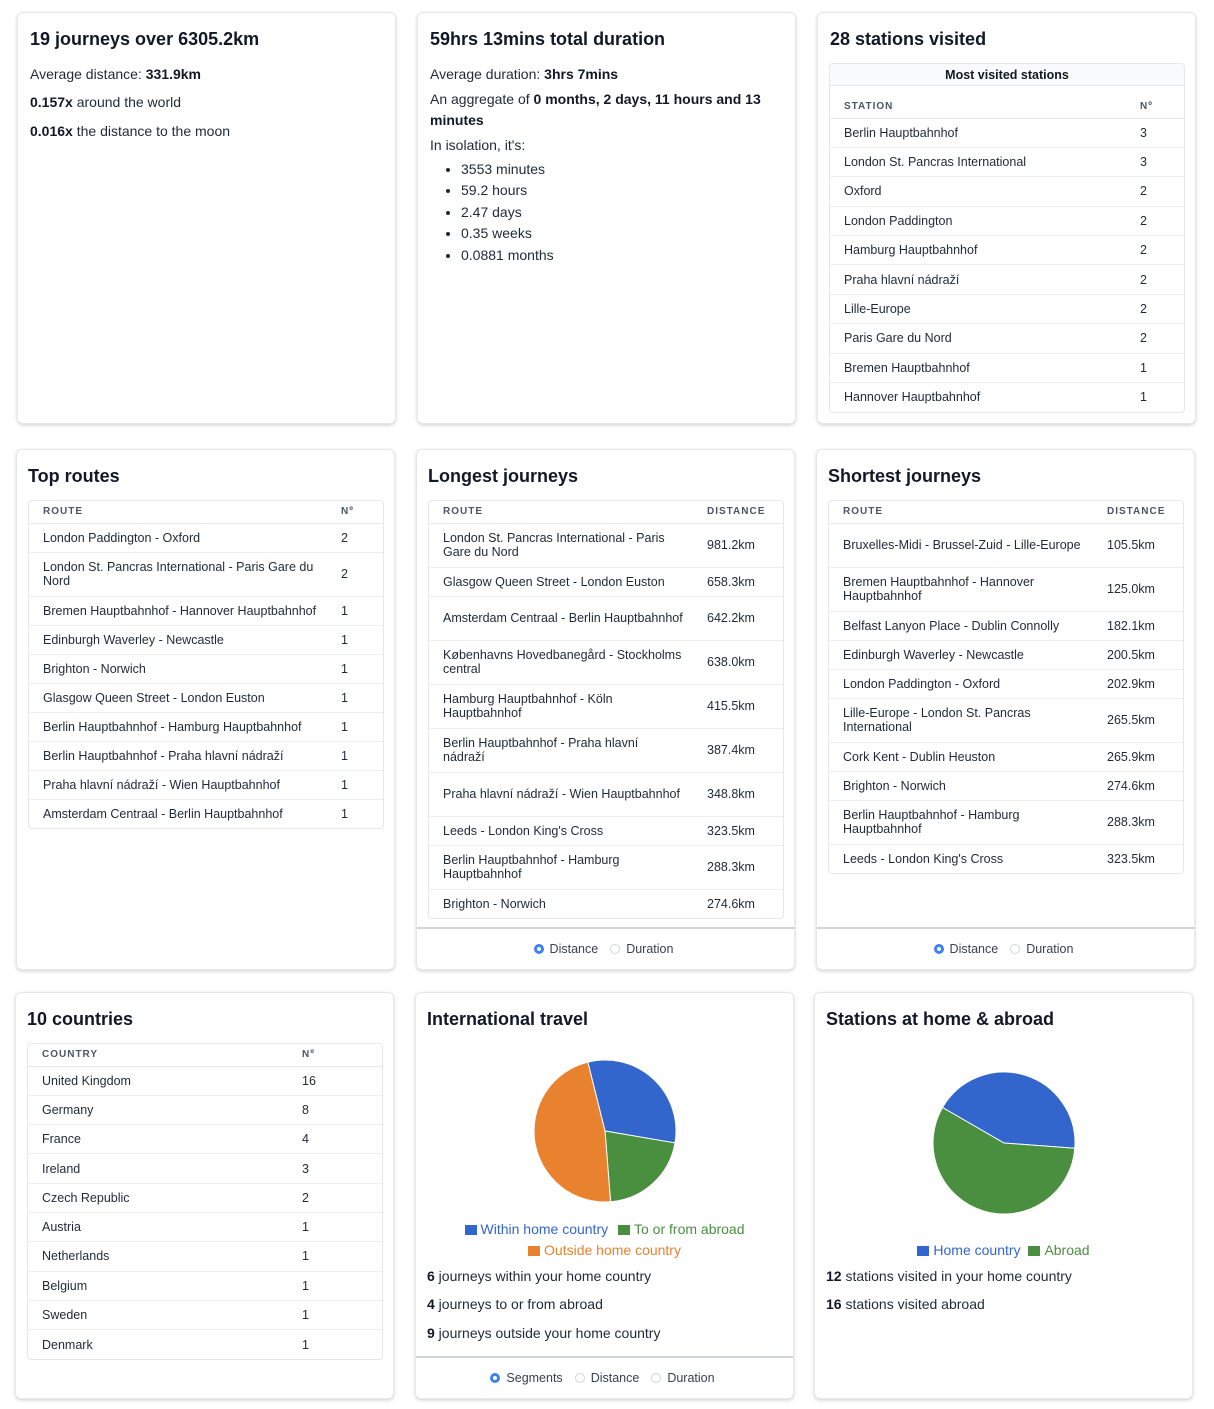  Describe the element at coordinates (905, 1304) in the screenshot. I see `stat-abroad-stations: 16 stations visited abroad` at that location.